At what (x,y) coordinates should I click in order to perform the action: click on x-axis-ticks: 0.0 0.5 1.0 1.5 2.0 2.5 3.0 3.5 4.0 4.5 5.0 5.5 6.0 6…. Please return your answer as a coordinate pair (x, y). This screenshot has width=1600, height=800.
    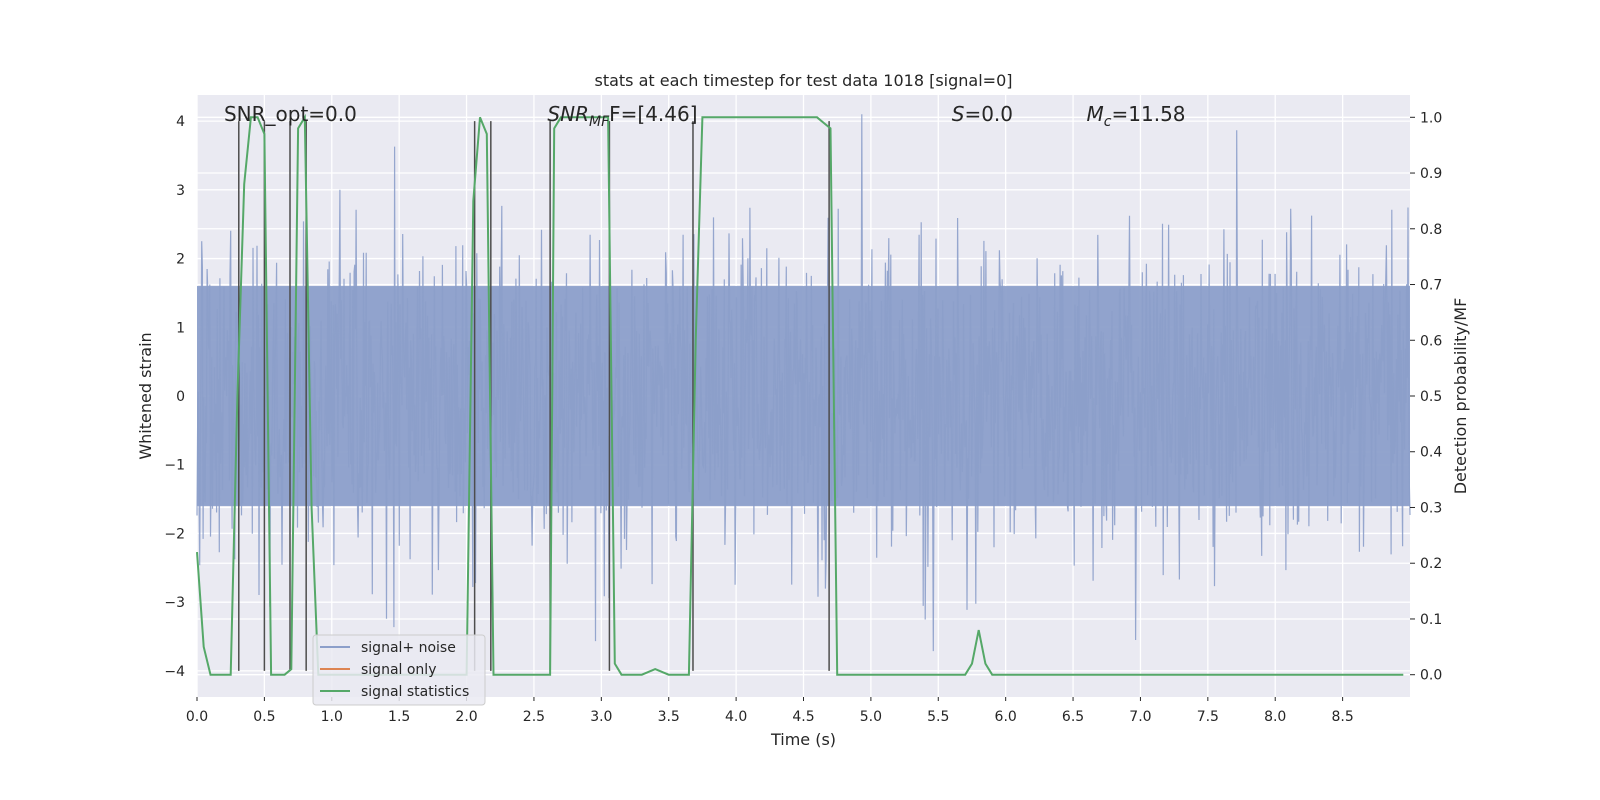
    Looking at the image, I should click on (770, 711).